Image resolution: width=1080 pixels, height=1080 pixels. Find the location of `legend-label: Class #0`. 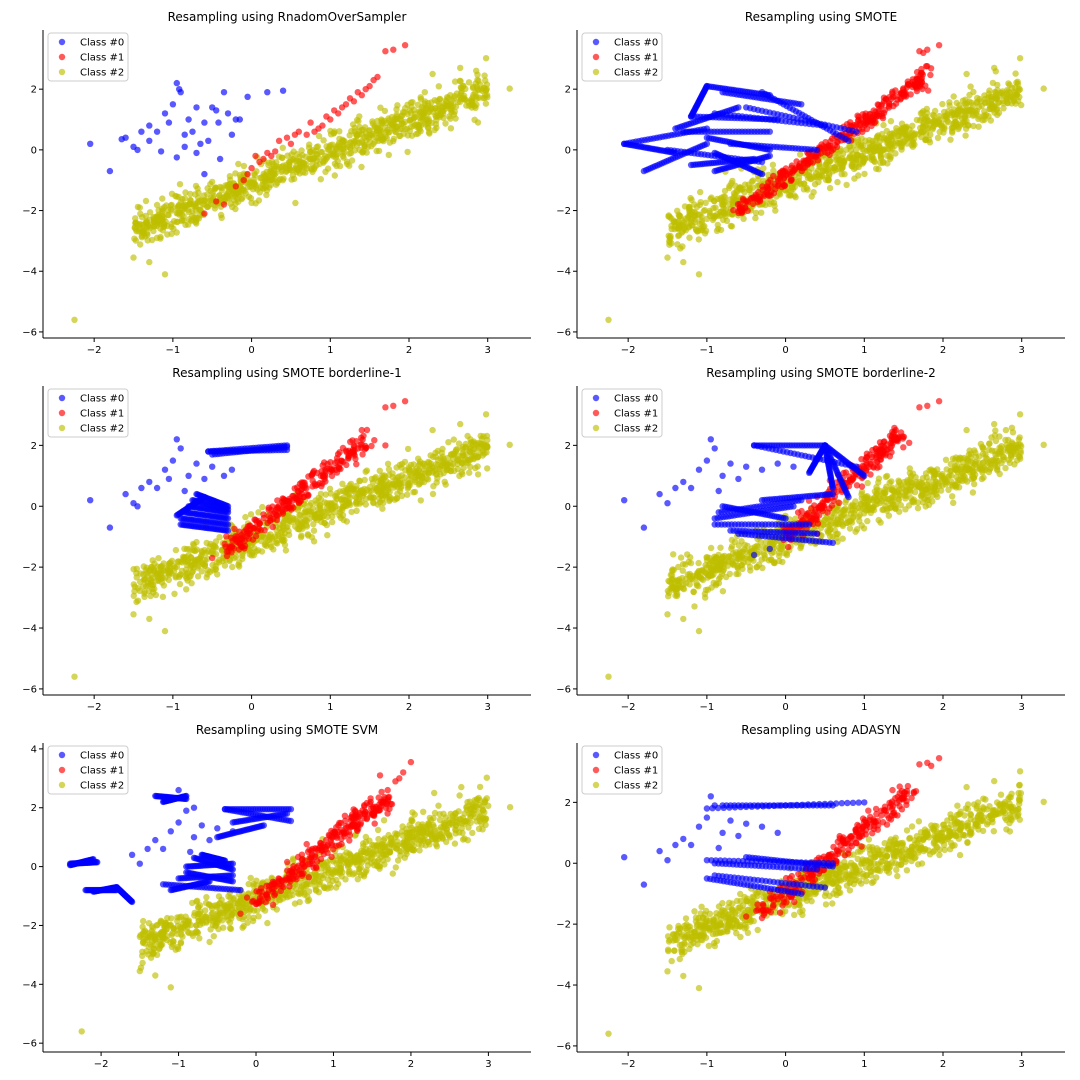

legend-label: Class #0 is located at coordinates (102, 43).